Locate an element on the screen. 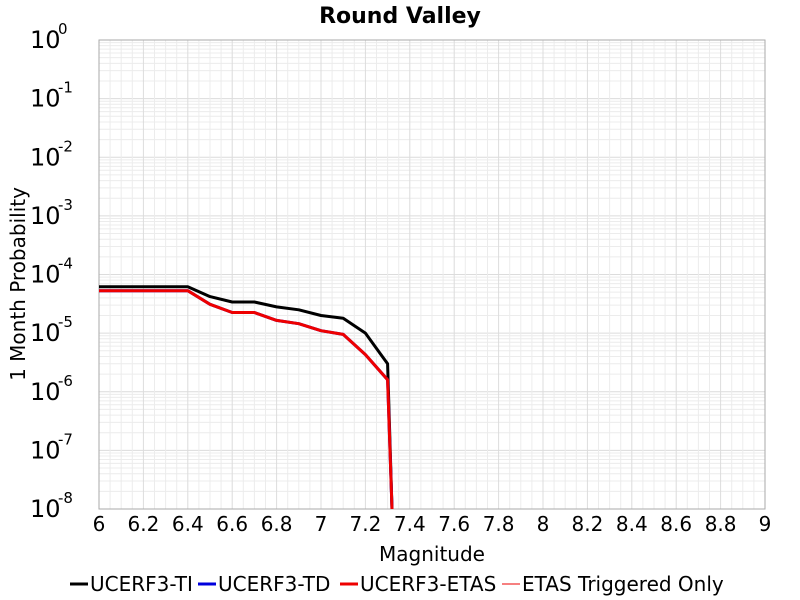 The image size is (800, 600). x-tick-label: 6 is located at coordinates (99, 524).